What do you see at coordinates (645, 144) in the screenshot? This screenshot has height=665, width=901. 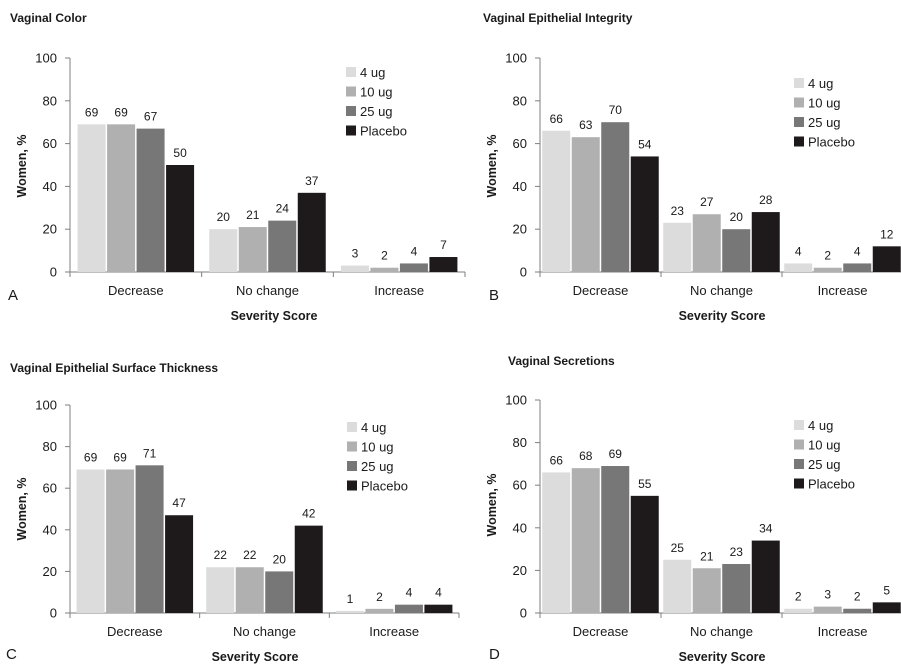 I see `data-label: 54` at bounding box center [645, 144].